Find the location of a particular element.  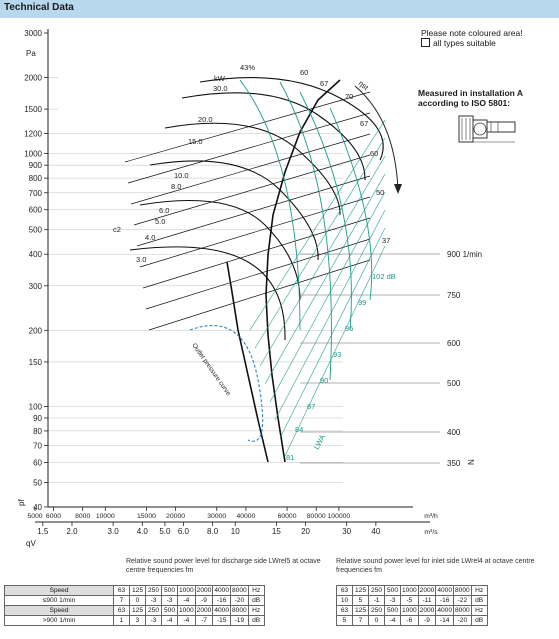

x-axis-unit-m3h: m³/h is located at coordinates (431, 516).